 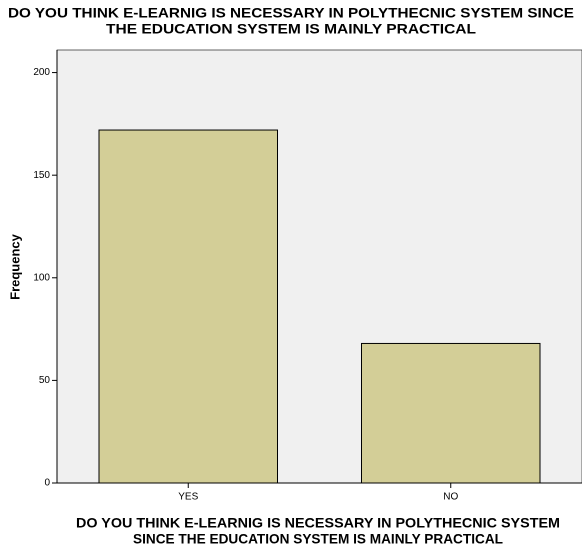 What do you see at coordinates (451, 413) in the screenshot?
I see `bar` at bounding box center [451, 413].